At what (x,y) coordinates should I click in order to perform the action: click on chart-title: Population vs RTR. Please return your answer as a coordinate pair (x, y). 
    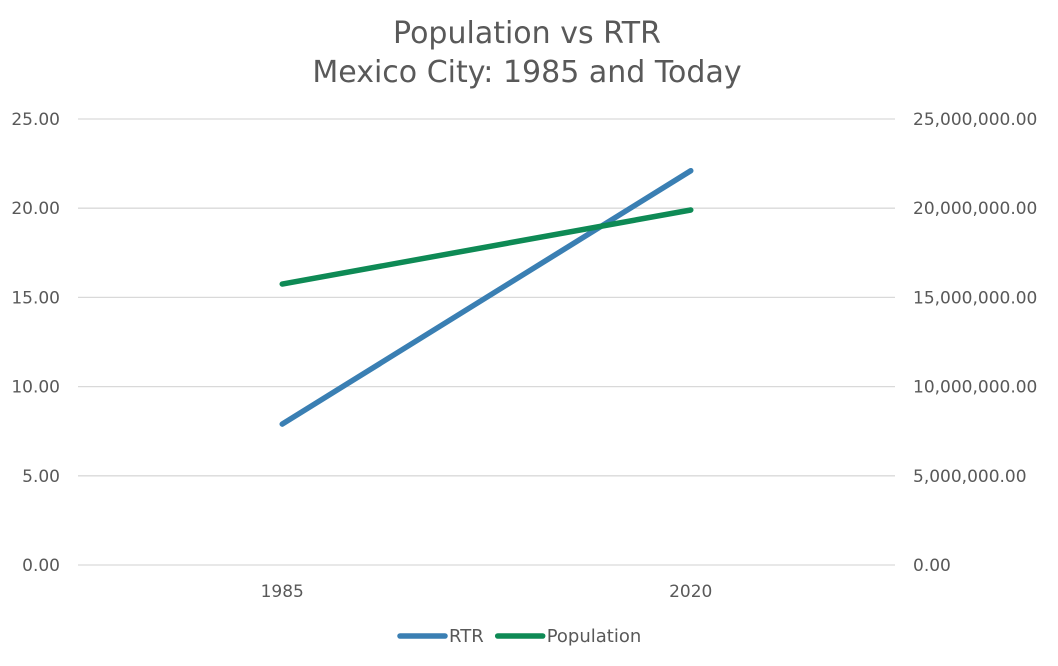
    Looking at the image, I should click on (527, 33).